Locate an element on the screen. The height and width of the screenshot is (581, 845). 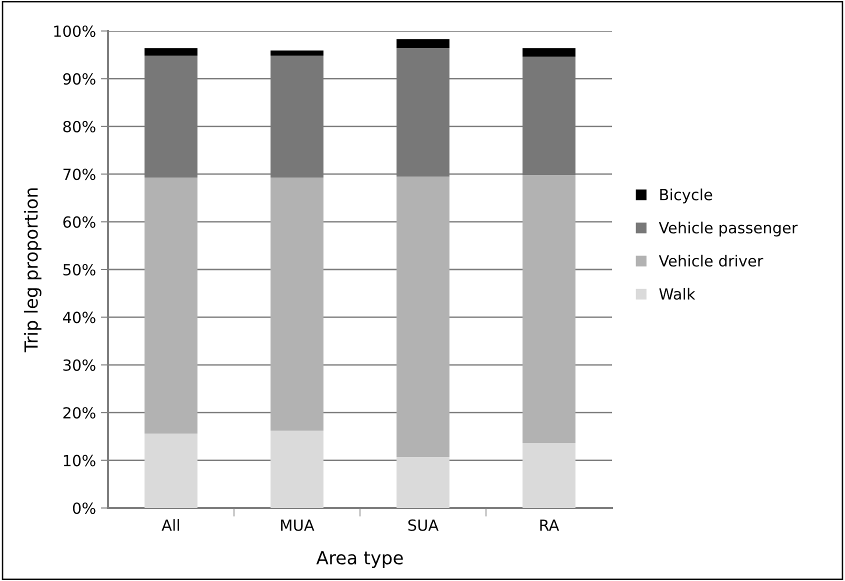
legend-label: Walk is located at coordinates (677, 294).